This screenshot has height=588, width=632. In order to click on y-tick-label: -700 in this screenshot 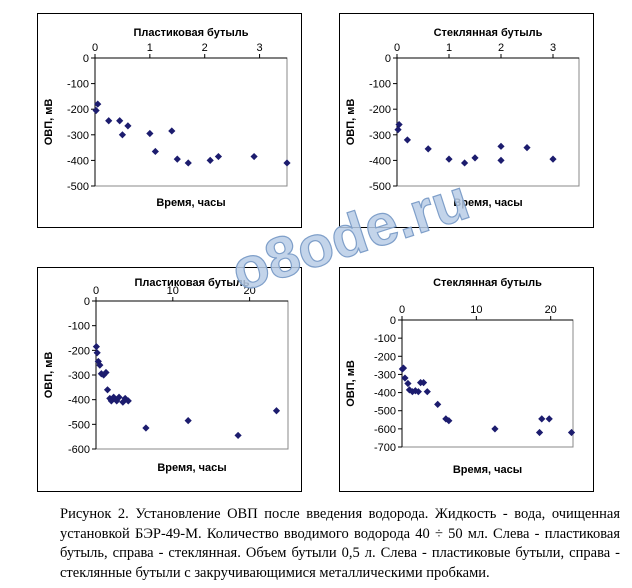, I will do `click(385, 448)`.